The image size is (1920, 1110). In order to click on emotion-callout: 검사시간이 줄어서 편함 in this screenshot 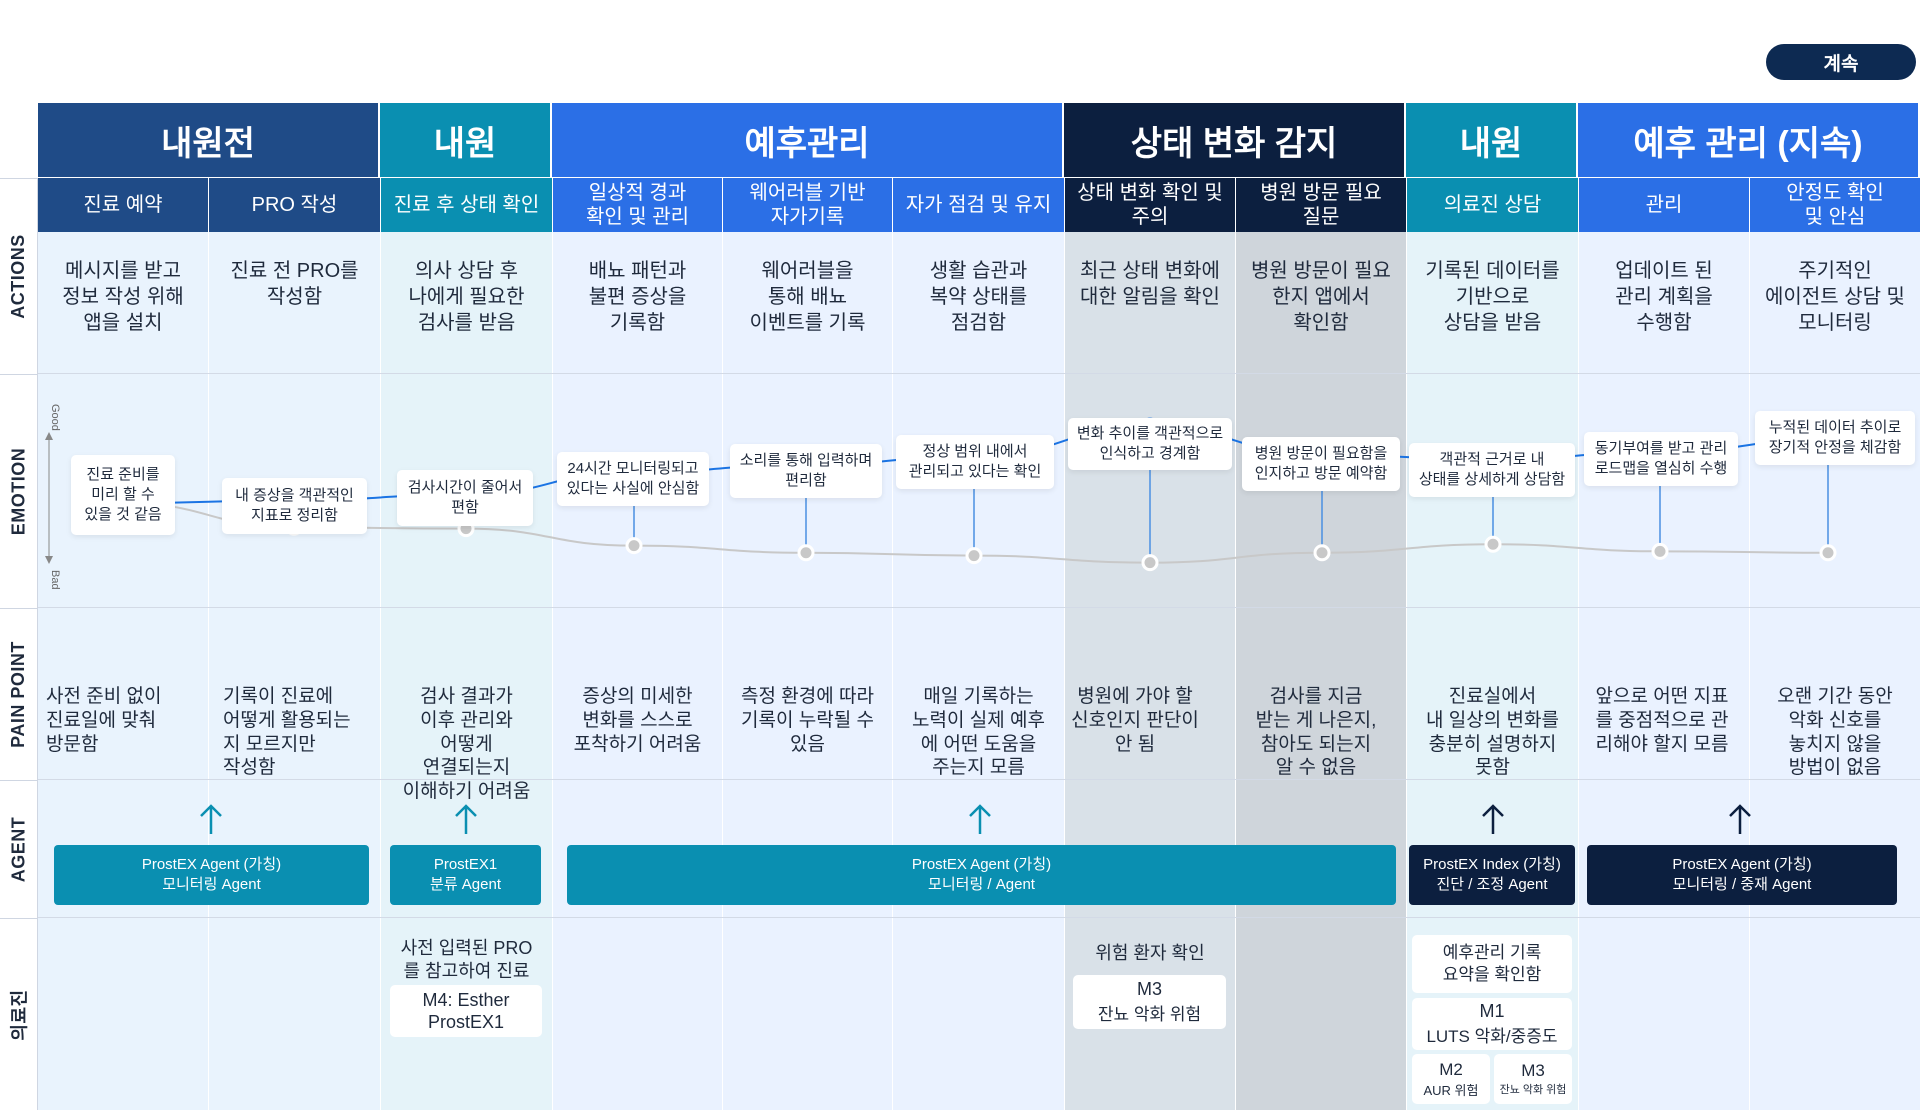, I will do `click(465, 498)`.